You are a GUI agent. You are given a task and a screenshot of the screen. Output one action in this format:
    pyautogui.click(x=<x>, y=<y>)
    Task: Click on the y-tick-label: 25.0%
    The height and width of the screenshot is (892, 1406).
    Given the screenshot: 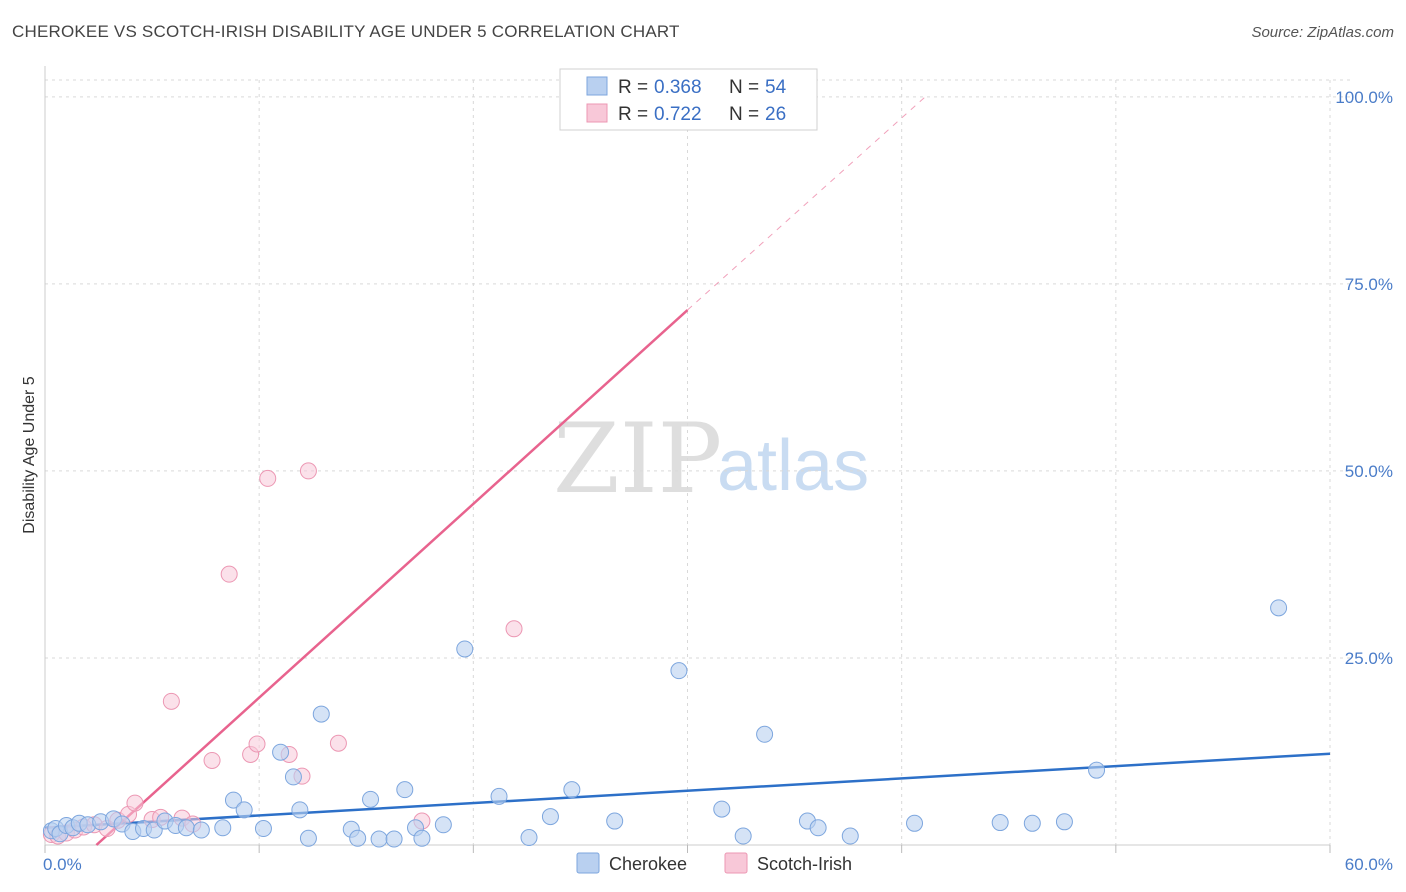 What is the action you would take?
    pyautogui.click(x=1369, y=658)
    